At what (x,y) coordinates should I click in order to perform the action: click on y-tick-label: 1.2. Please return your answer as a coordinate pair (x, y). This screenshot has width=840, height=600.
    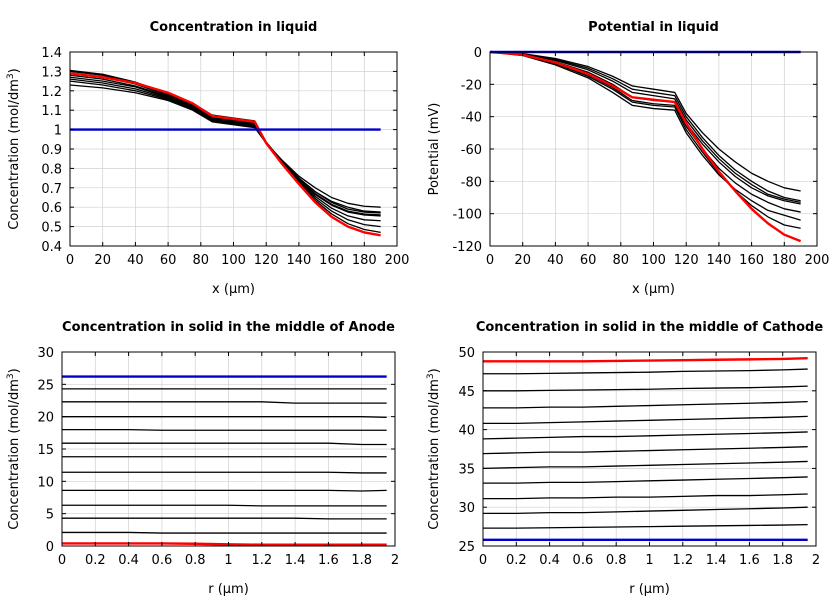
    Looking at the image, I should click on (51, 92).